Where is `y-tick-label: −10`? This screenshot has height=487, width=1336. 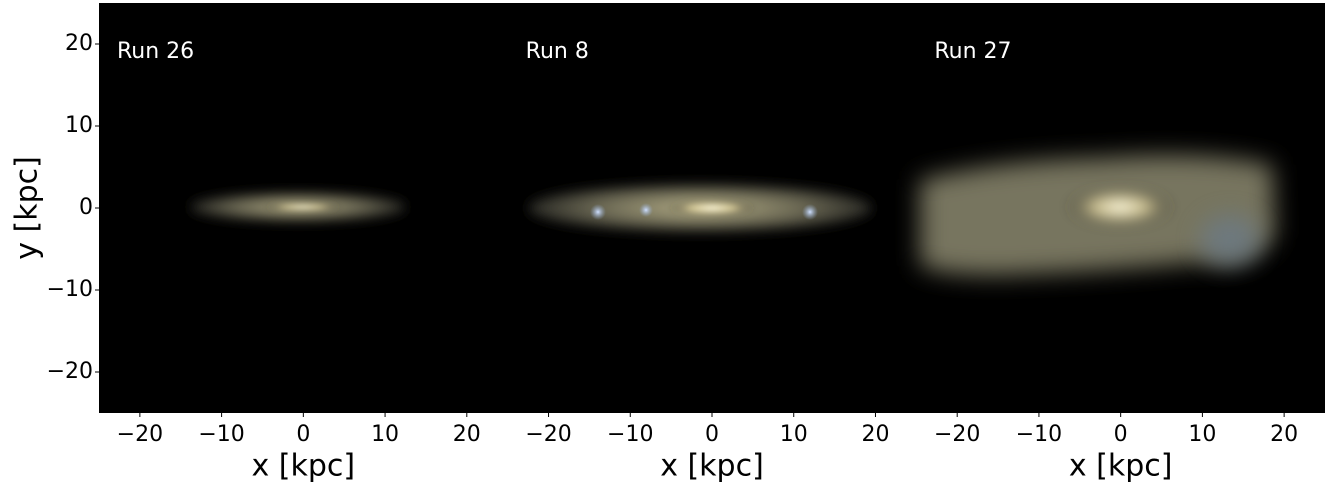
y-tick-label: −10 is located at coordinates (70, 289).